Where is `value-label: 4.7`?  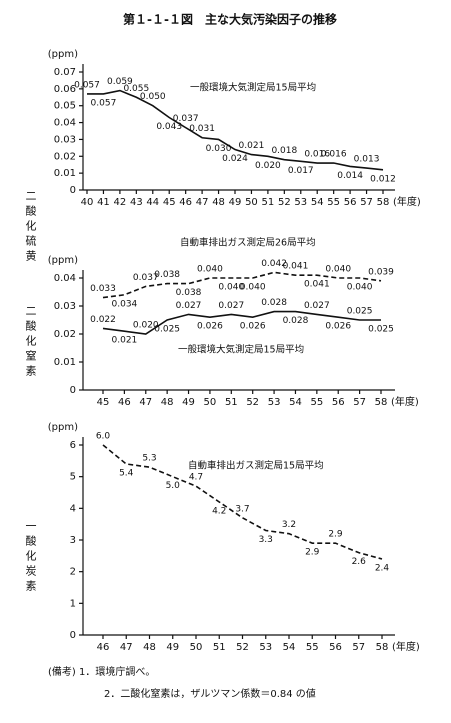
value-label: 4.7 is located at coordinates (196, 478).